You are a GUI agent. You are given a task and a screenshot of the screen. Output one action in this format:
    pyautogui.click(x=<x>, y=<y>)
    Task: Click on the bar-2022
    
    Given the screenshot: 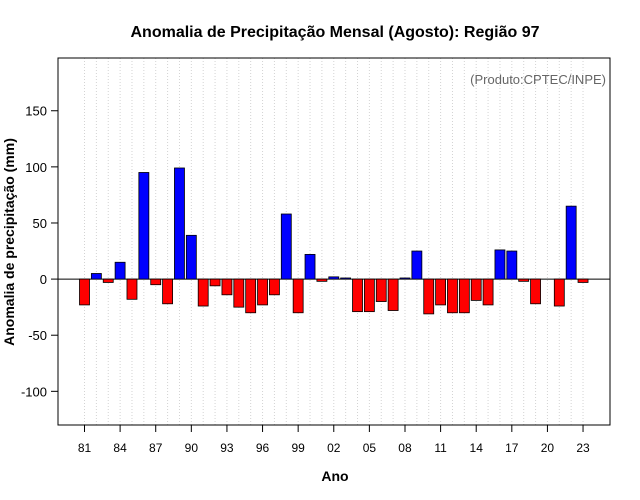 What is the action you would take?
    pyautogui.click(x=571, y=242)
    